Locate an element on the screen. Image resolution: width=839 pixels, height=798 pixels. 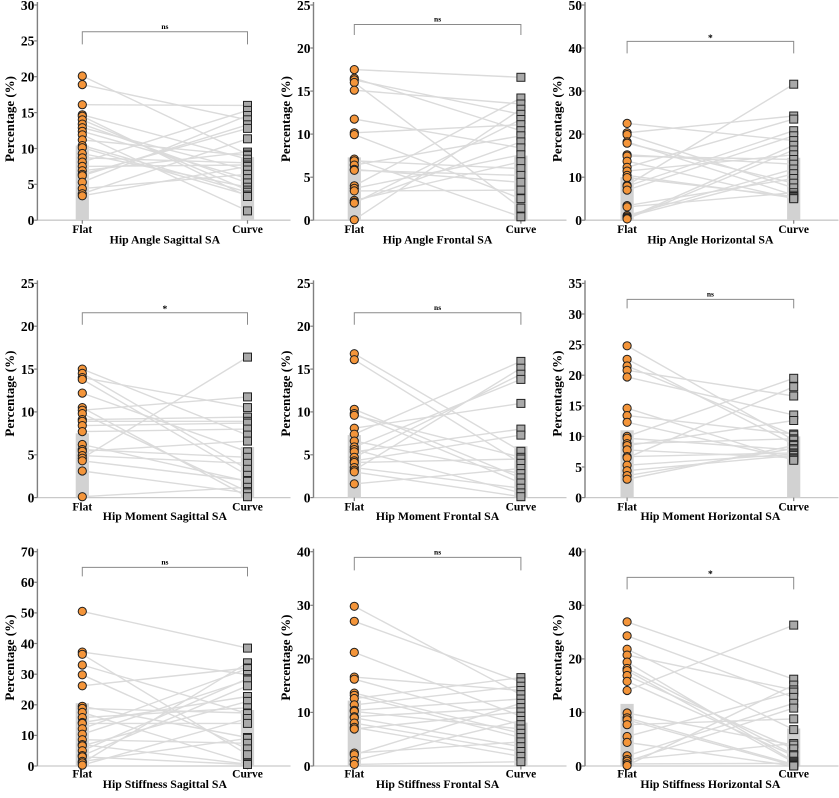
svg-text: Hip Moment Frontal SA is located at coordinates (438, 516).